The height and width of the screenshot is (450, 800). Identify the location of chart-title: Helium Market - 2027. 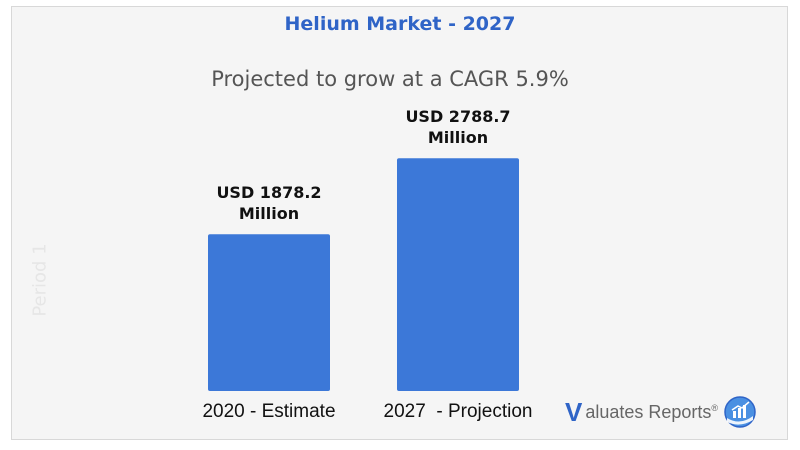
(400, 24).